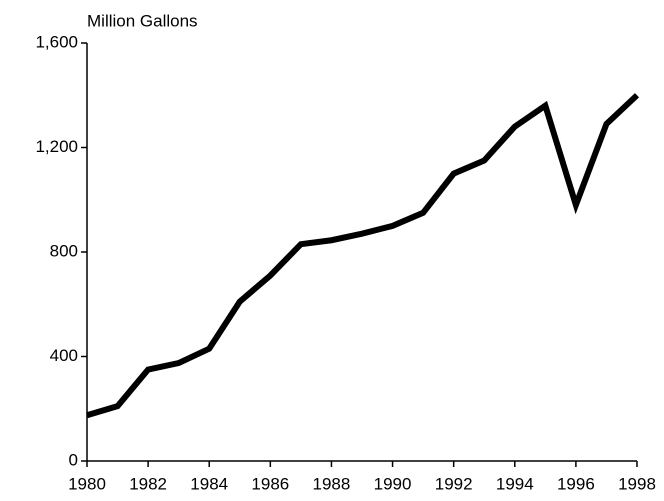 This screenshot has height=501, width=664. Describe the element at coordinates (148, 483) in the screenshot. I see `x-tick-label: 1982` at that location.